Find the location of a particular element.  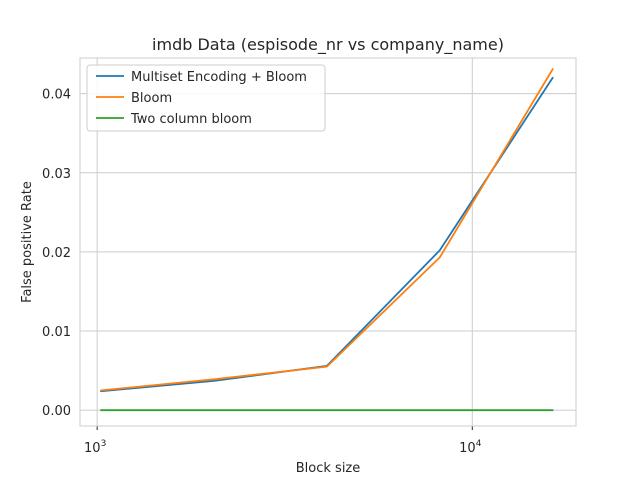

x-tick-label: 10³ is located at coordinates (95, 447).